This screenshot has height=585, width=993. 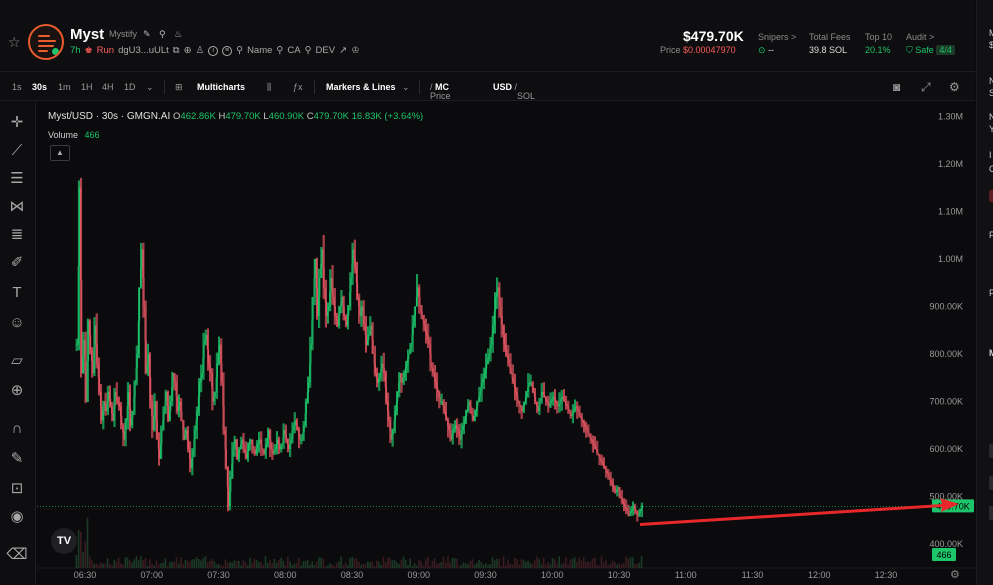 What do you see at coordinates (17, 234) in the screenshot?
I see `fib-retracement-icon: ≣` at bounding box center [17, 234].